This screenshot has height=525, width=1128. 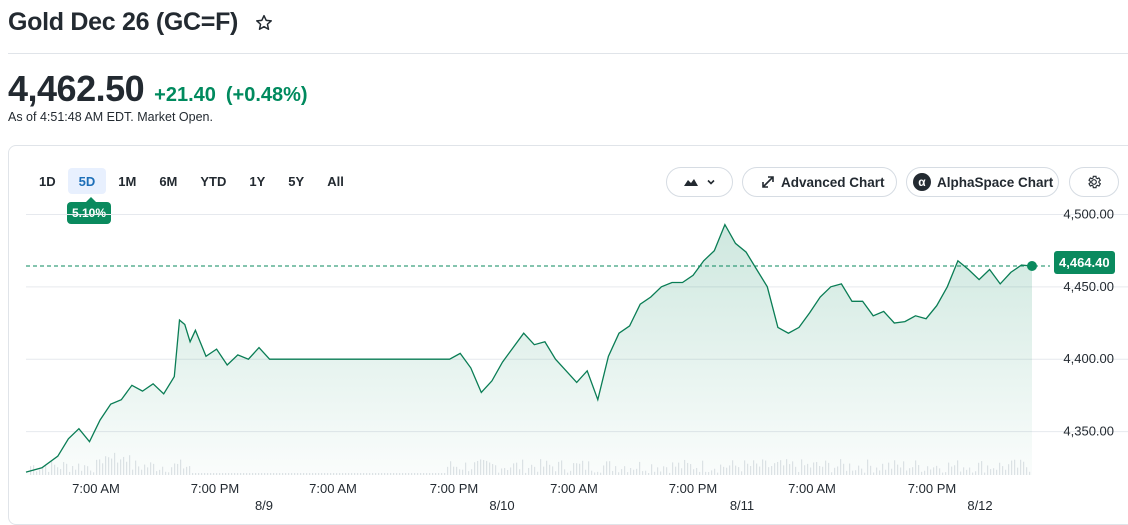 I want to click on chart-type-button, so click(x=699, y=182).